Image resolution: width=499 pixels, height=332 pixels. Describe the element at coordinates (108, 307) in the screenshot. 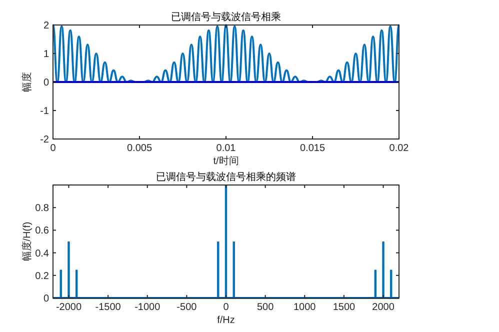

I see `x-tick-label: -1500` at that location.